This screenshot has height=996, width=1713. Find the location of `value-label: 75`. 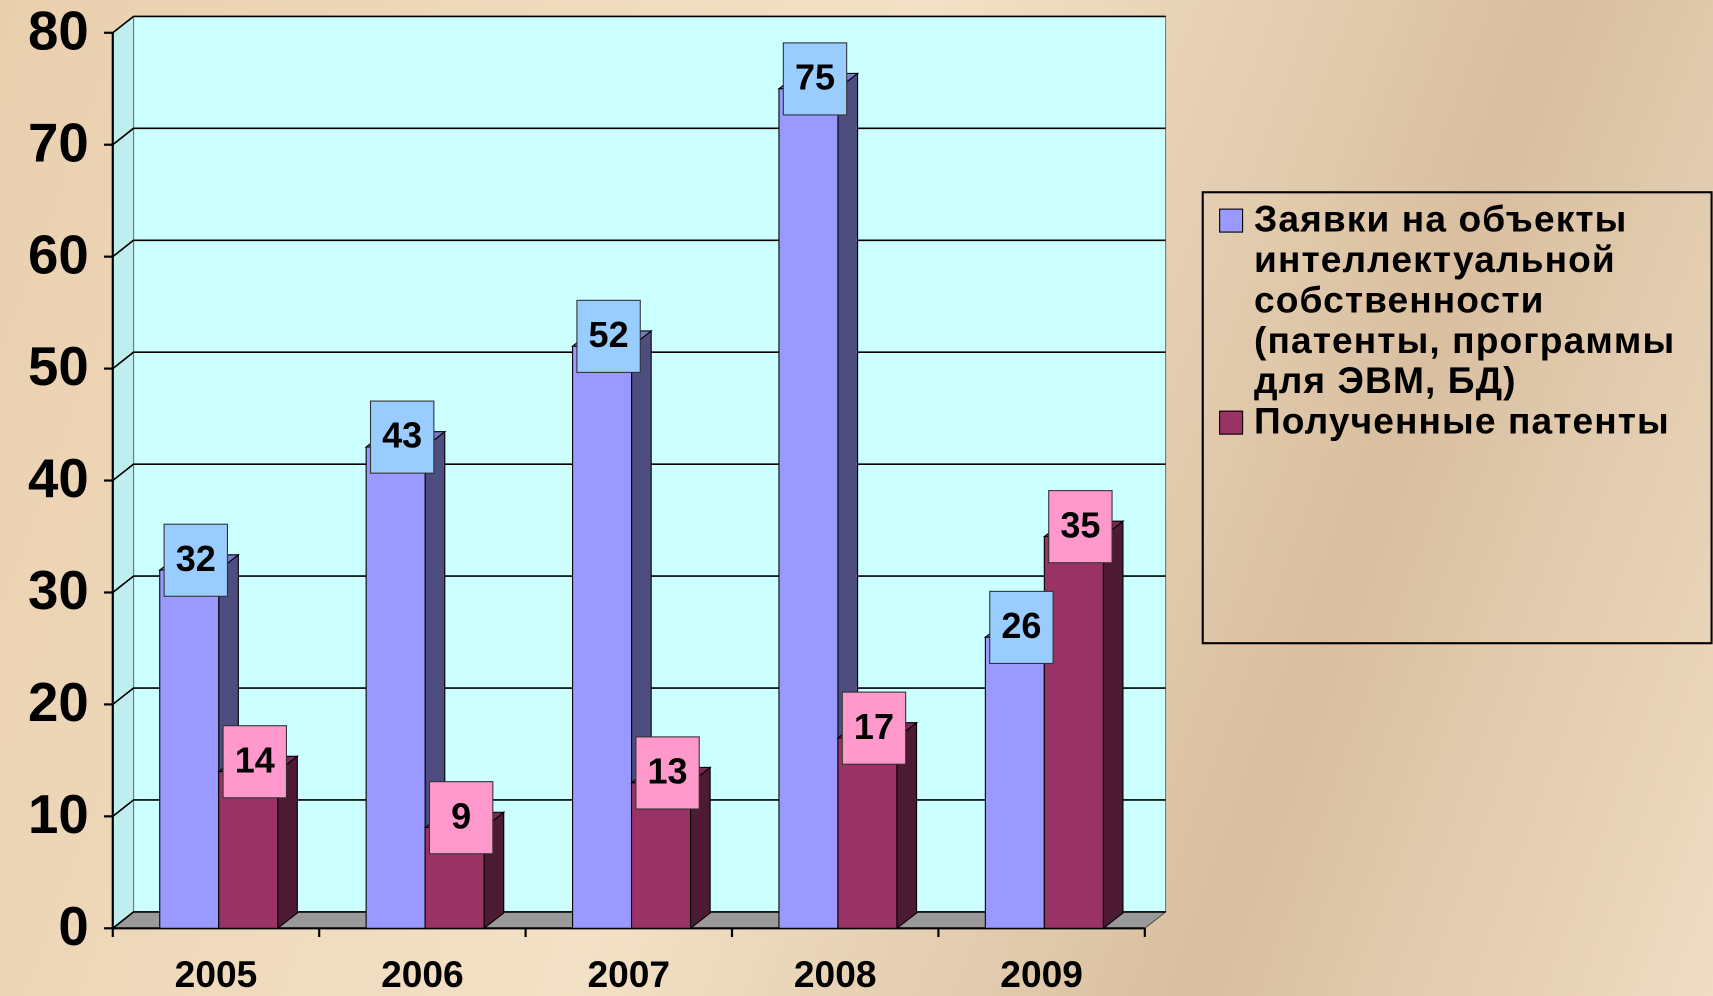

value-label: 75 is located at coordinates (815, 77).